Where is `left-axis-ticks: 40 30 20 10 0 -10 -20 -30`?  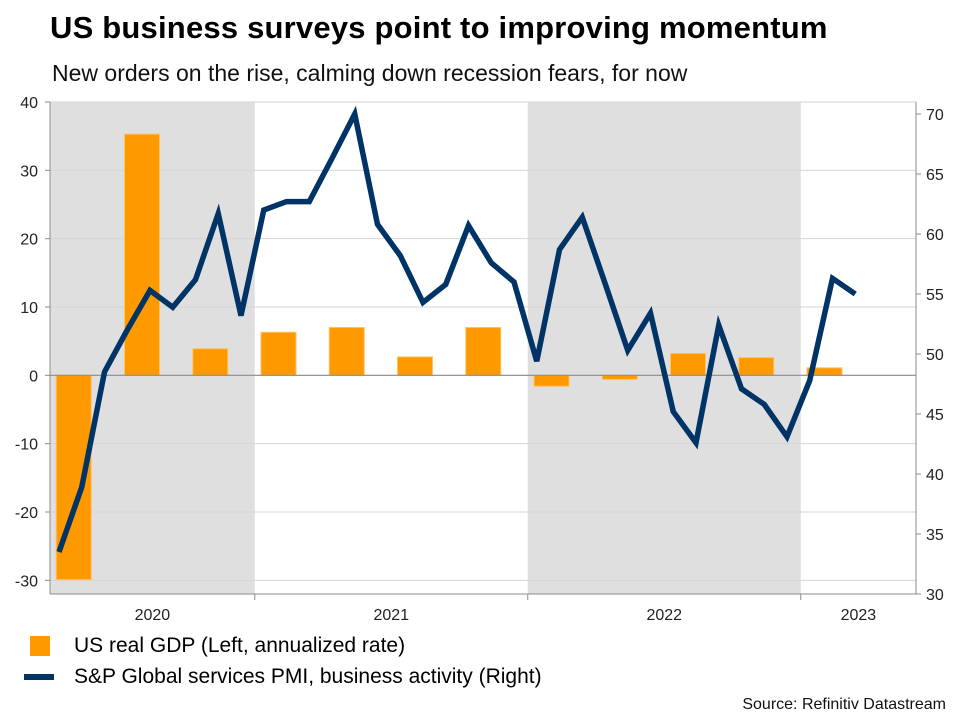
left-axis-ticks: 40 30 20 10 0 -10 -20 -30 is located at coordinates (32, 342).